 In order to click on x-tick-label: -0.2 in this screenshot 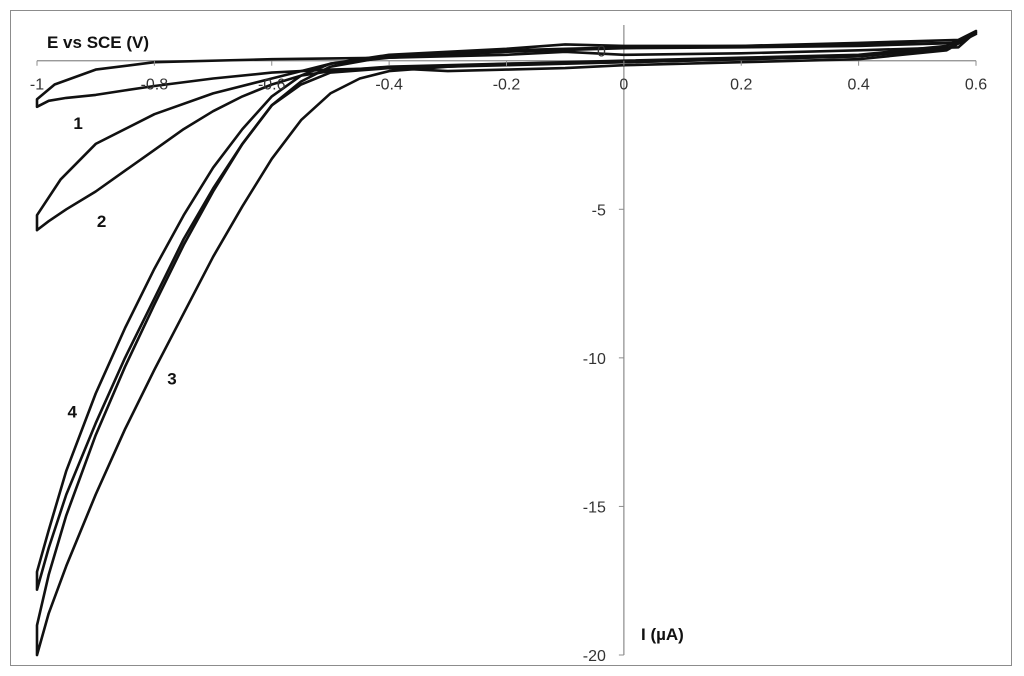, I will do `click(507, 85)`.